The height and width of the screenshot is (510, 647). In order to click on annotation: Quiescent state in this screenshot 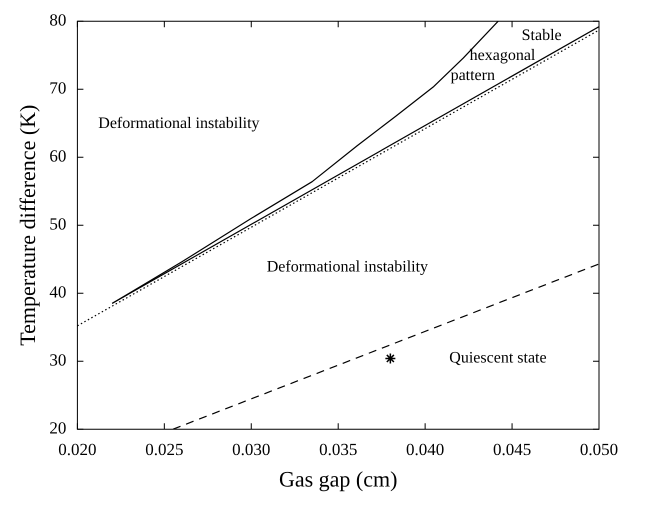, I will do `click(498, 357)`.